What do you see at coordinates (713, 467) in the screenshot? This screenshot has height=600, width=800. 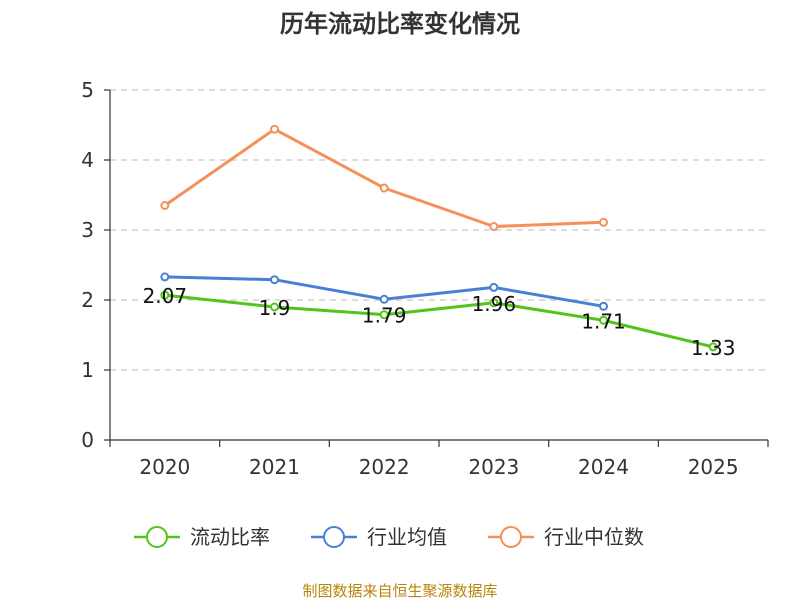 I see `x-tick-label: 2025` at bounding box center [713, 467].